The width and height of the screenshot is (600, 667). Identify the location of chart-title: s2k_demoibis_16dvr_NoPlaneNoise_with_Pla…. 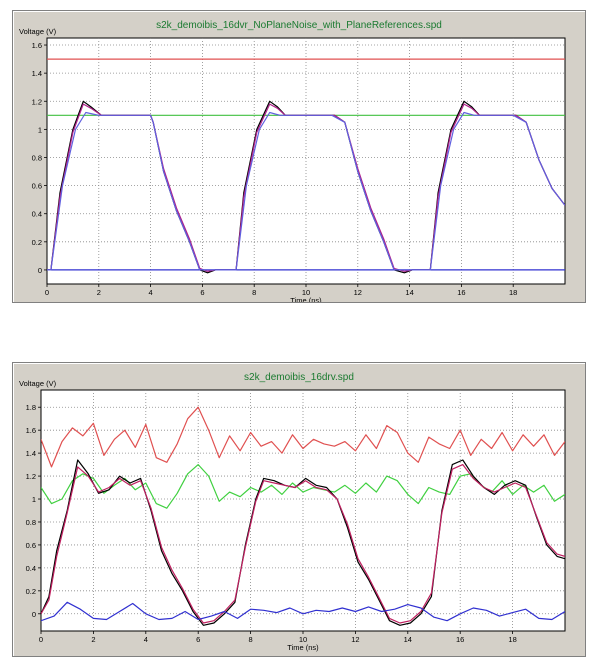
(299, 25).